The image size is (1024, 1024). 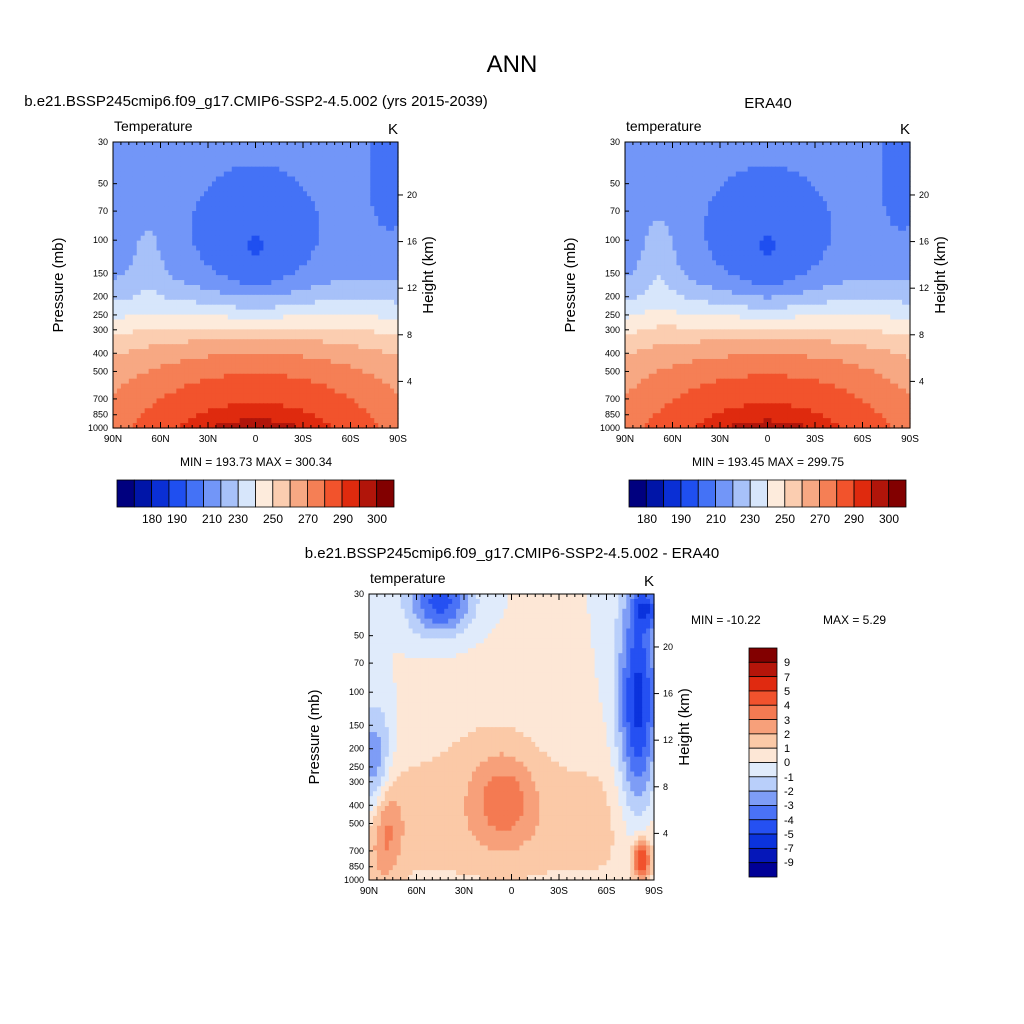 I want to click on y-tick-label: 200, so click(x=100, y=297).